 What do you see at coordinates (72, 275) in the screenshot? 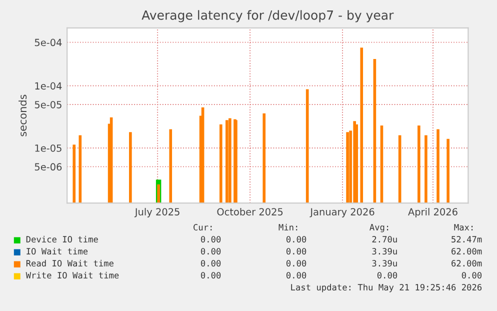
I see `legend-label: Write IO Wait time` at bounding box center [72, 275].